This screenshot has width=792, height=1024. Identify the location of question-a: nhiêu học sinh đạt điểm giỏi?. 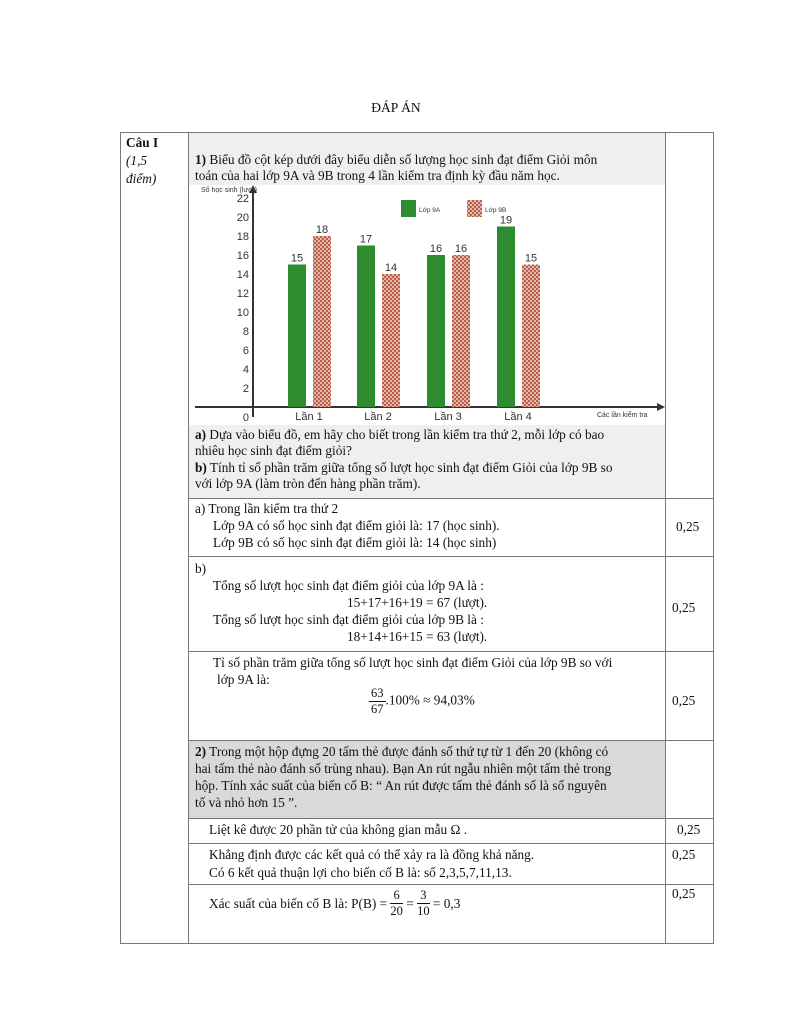
(273, 450).